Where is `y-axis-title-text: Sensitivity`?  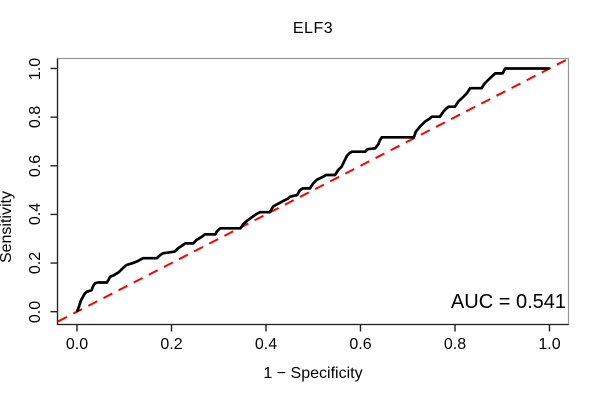
y-axis-title-text: Sensitivity is located at coordinates (7, 227).